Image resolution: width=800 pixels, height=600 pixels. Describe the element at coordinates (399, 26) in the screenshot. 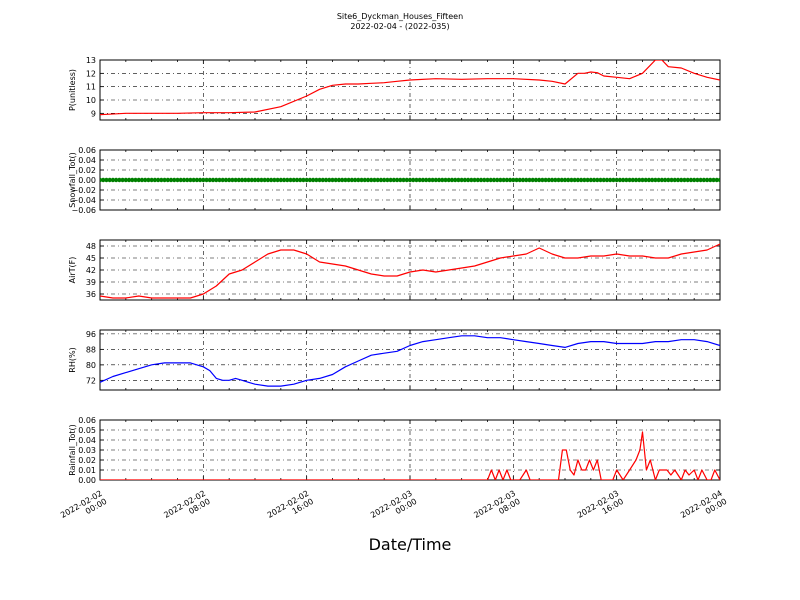

I see `chart-subtitle: 2022-02-04 - (2022-035)` at that location.